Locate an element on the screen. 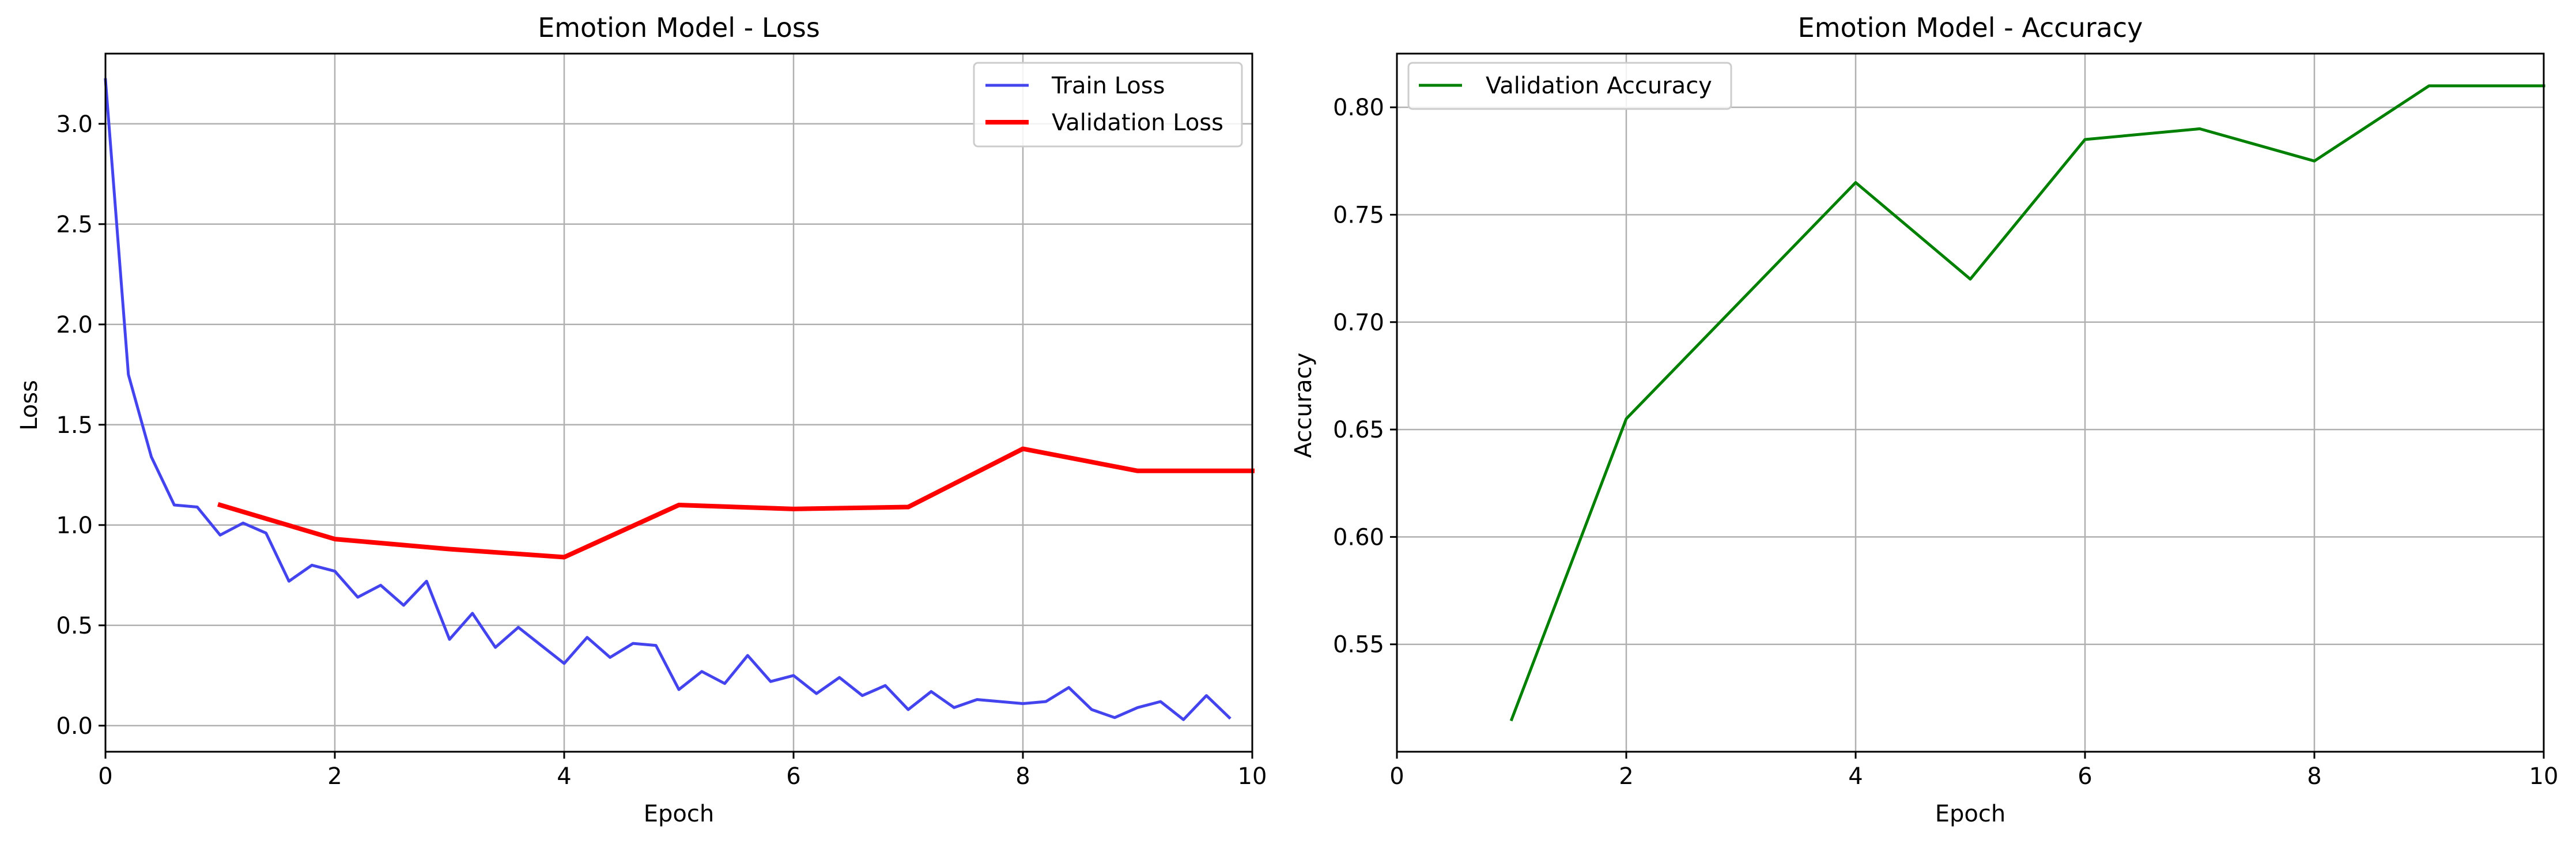  y-tick-label: 0.55 is located at coordinates (1358, 645).